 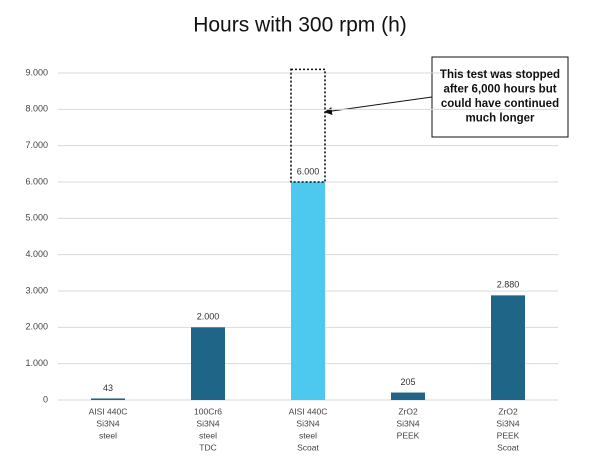 I want to click on y-tick-label: 3.000, so click(x=36, y=290).